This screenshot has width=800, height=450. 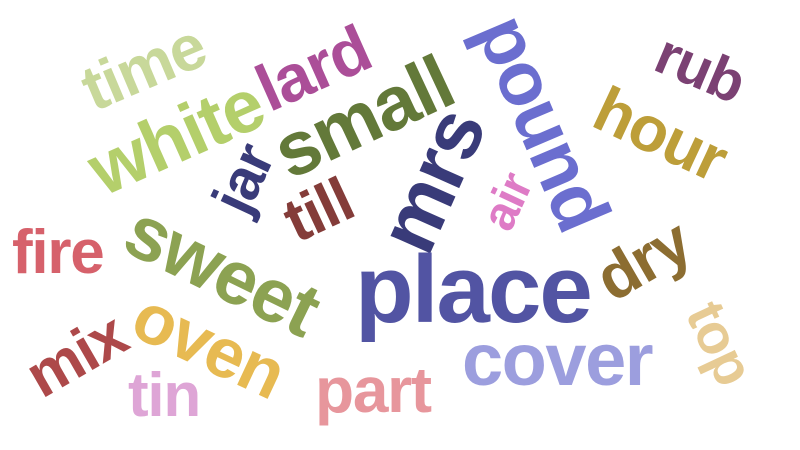 What do you see at coordinates (164, 395) in the screenshot?
I see `word-tin: tin` at bounding box center [164, 395].